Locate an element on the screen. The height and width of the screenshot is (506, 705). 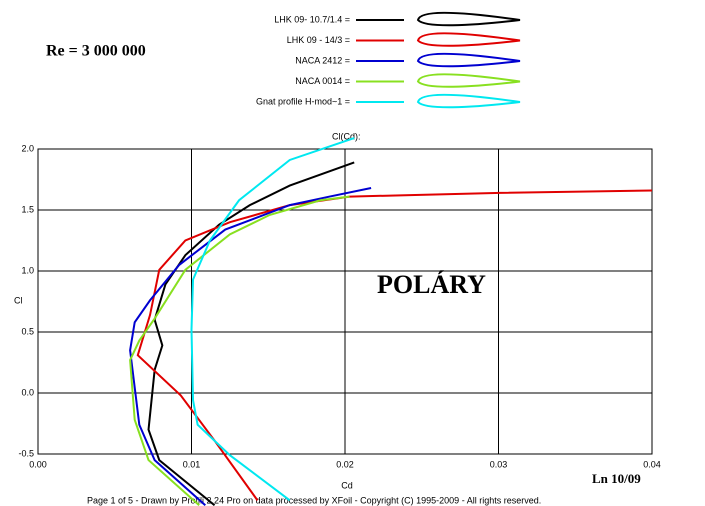
y-tick-label: 0.5 is located at coordinates (27, 331).